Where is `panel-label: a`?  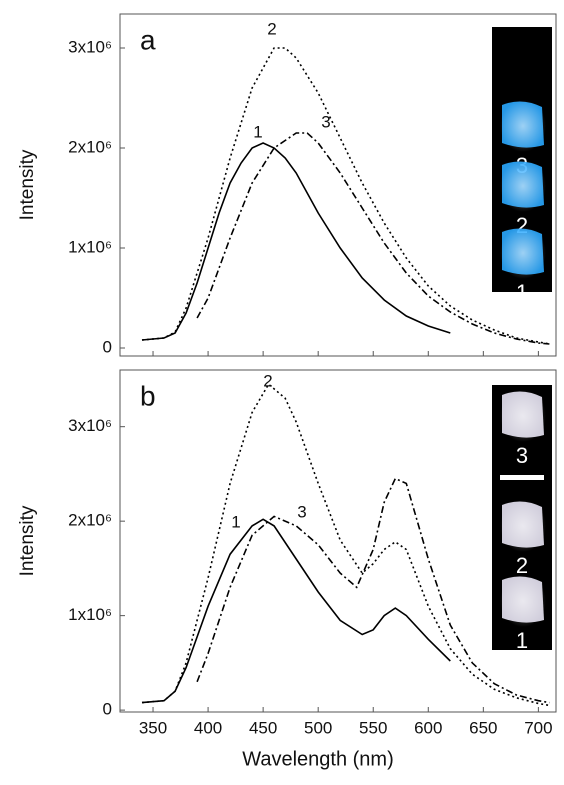 panel-label: a is located at coordinates (148, 39).